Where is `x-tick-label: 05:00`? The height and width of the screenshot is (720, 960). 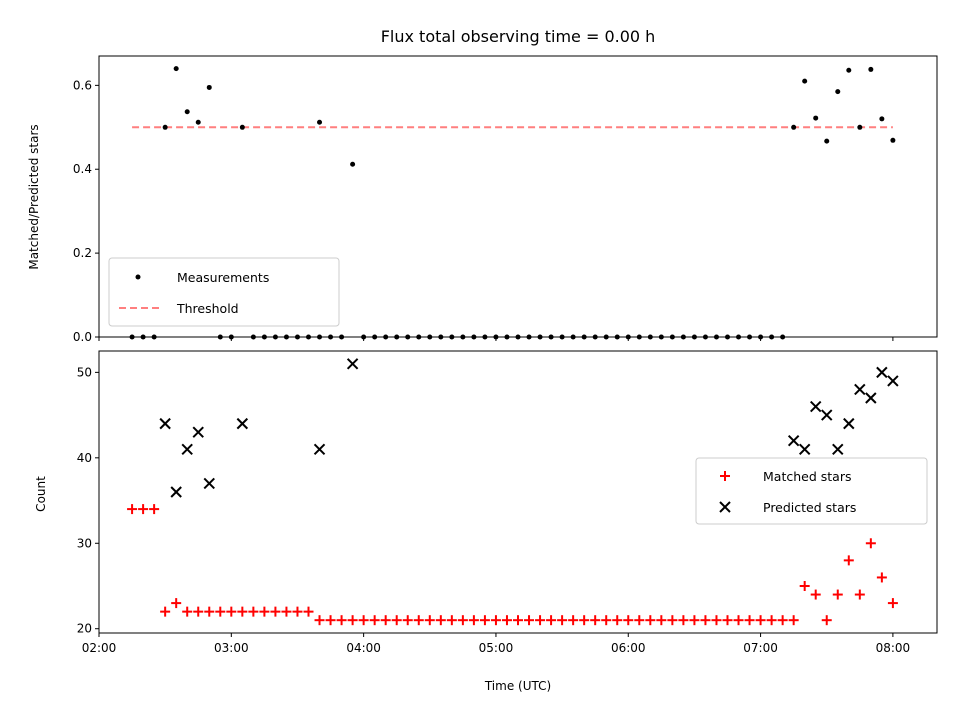 x-tick-label: 05:00 is located at coordinates (496, 648).